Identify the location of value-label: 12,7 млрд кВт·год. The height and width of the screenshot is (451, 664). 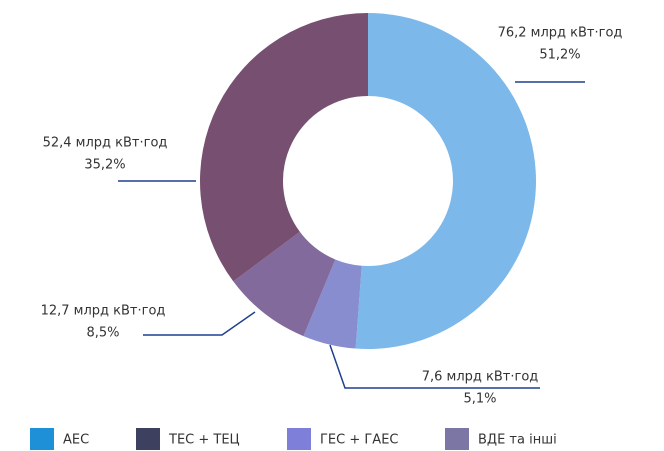
(103, 311).